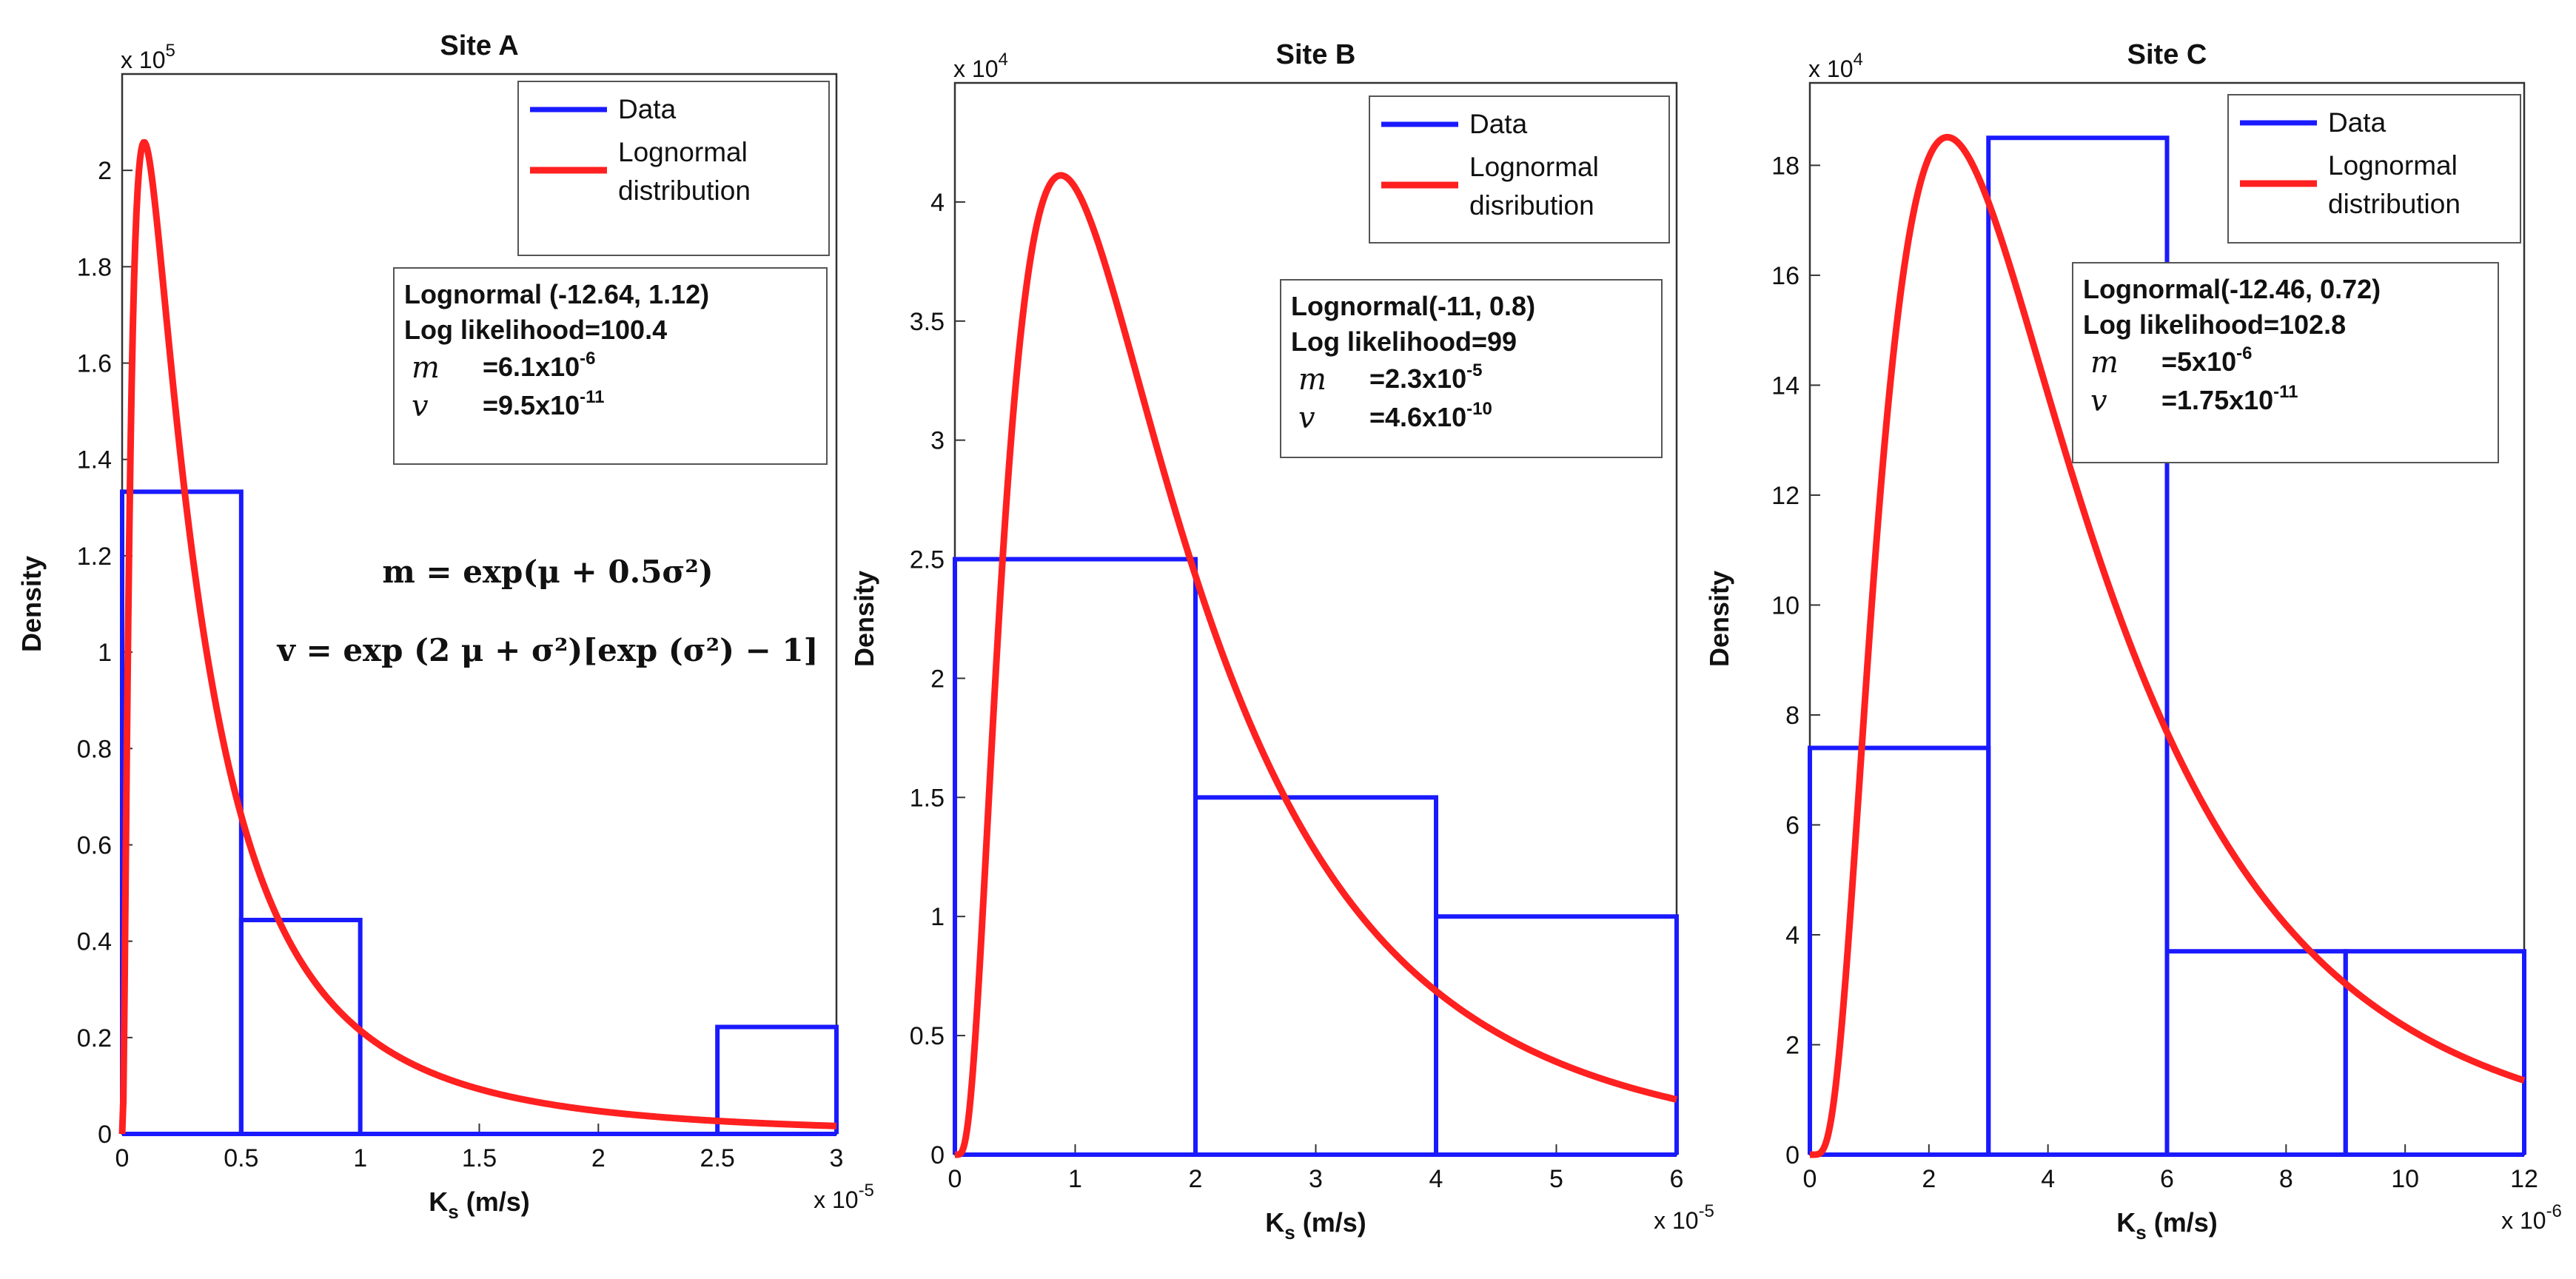 This screenshot has width=2576, height=1279. I want to click on stats-v-value: =4.6x10-10, so click(1430, 415).